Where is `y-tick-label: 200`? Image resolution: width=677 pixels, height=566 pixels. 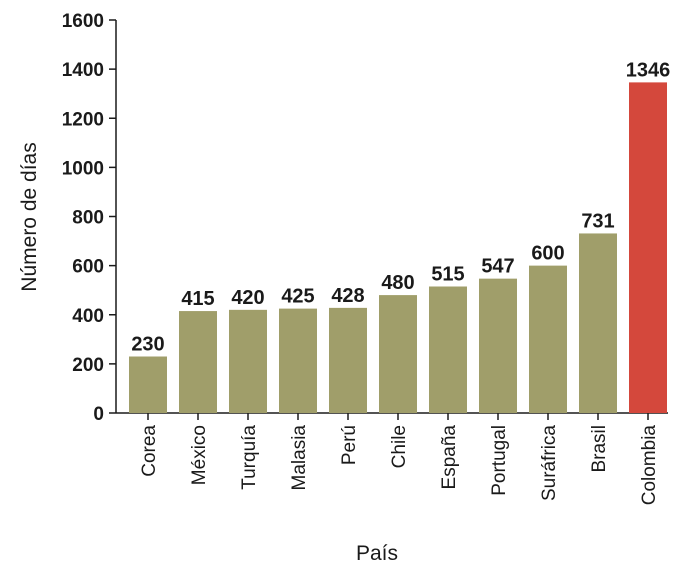 y-tick-label: 200 is located at coordinates (88, 365).